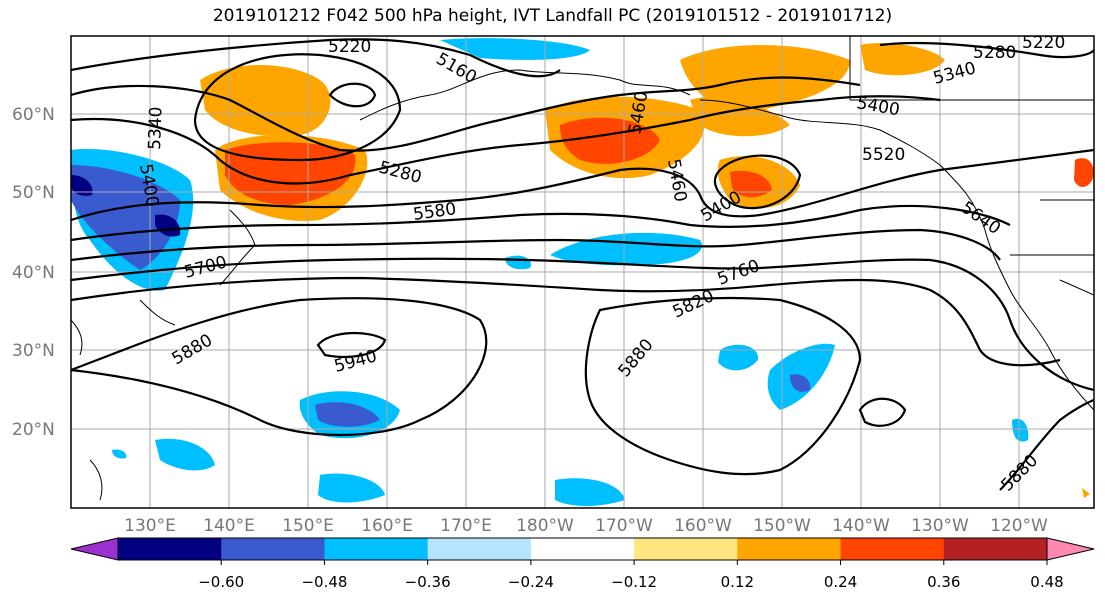  Describe the element at coordinates (1046, 582) in the screenshot. I see `colorbar-tick-label: 0.48` at that location.